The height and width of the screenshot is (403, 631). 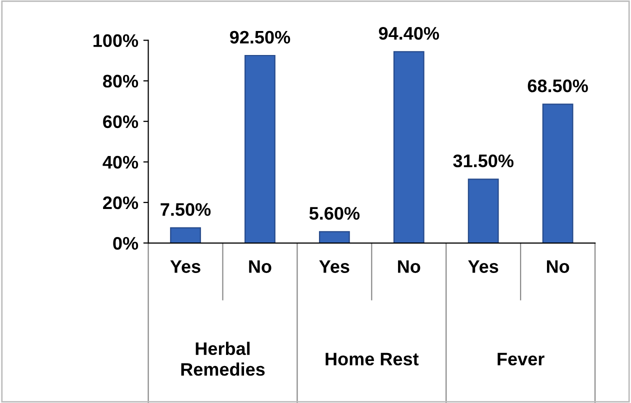 What do you see at coordinates (125, 243) in the screenshot?
I see `y-tick-label: 0%` at bounding box center [125, 243].